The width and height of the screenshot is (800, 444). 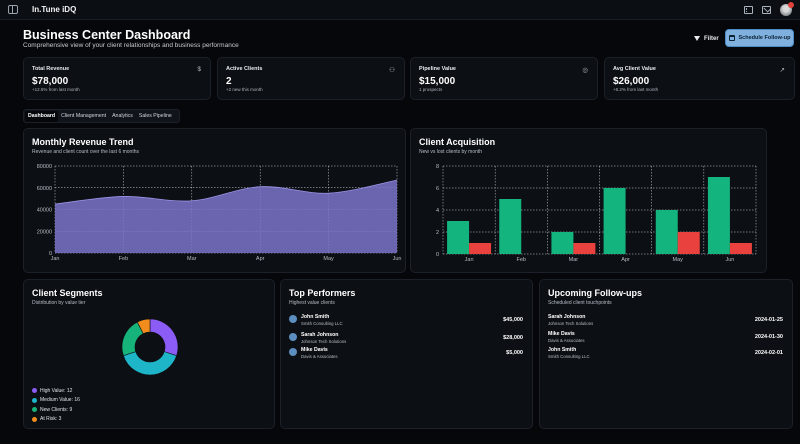 What do you see at coordinates (768, 353) in the screenshot?
I see `followup-date: 2024-02-01` at bounding box center [768, 353].